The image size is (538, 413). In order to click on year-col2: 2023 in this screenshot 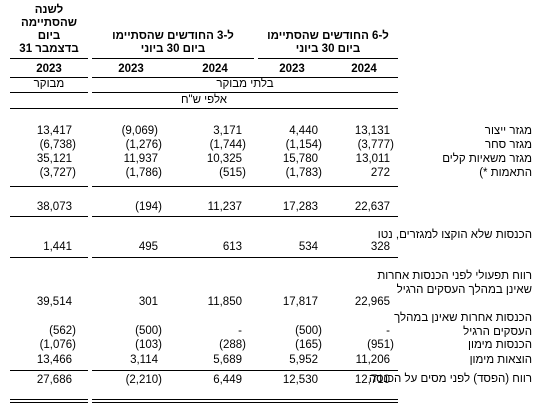, I will do `click(131, 69)`.